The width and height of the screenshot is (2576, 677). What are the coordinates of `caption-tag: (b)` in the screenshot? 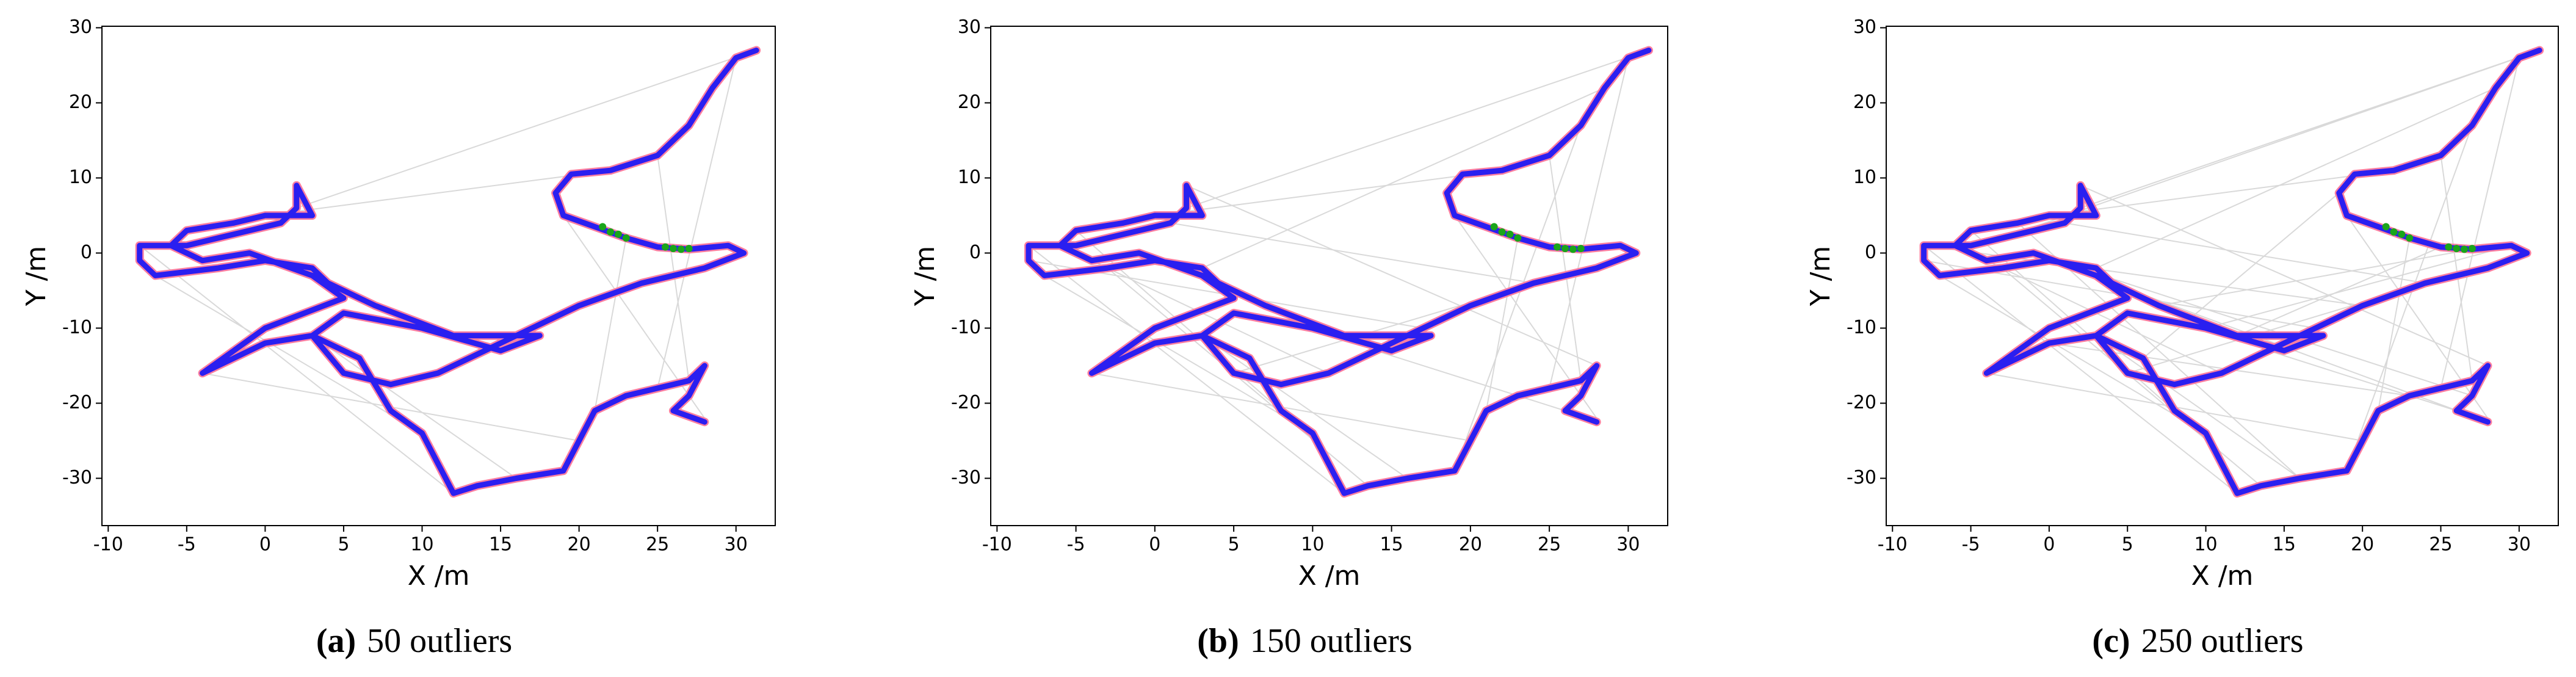 It's located at (1218, 641).